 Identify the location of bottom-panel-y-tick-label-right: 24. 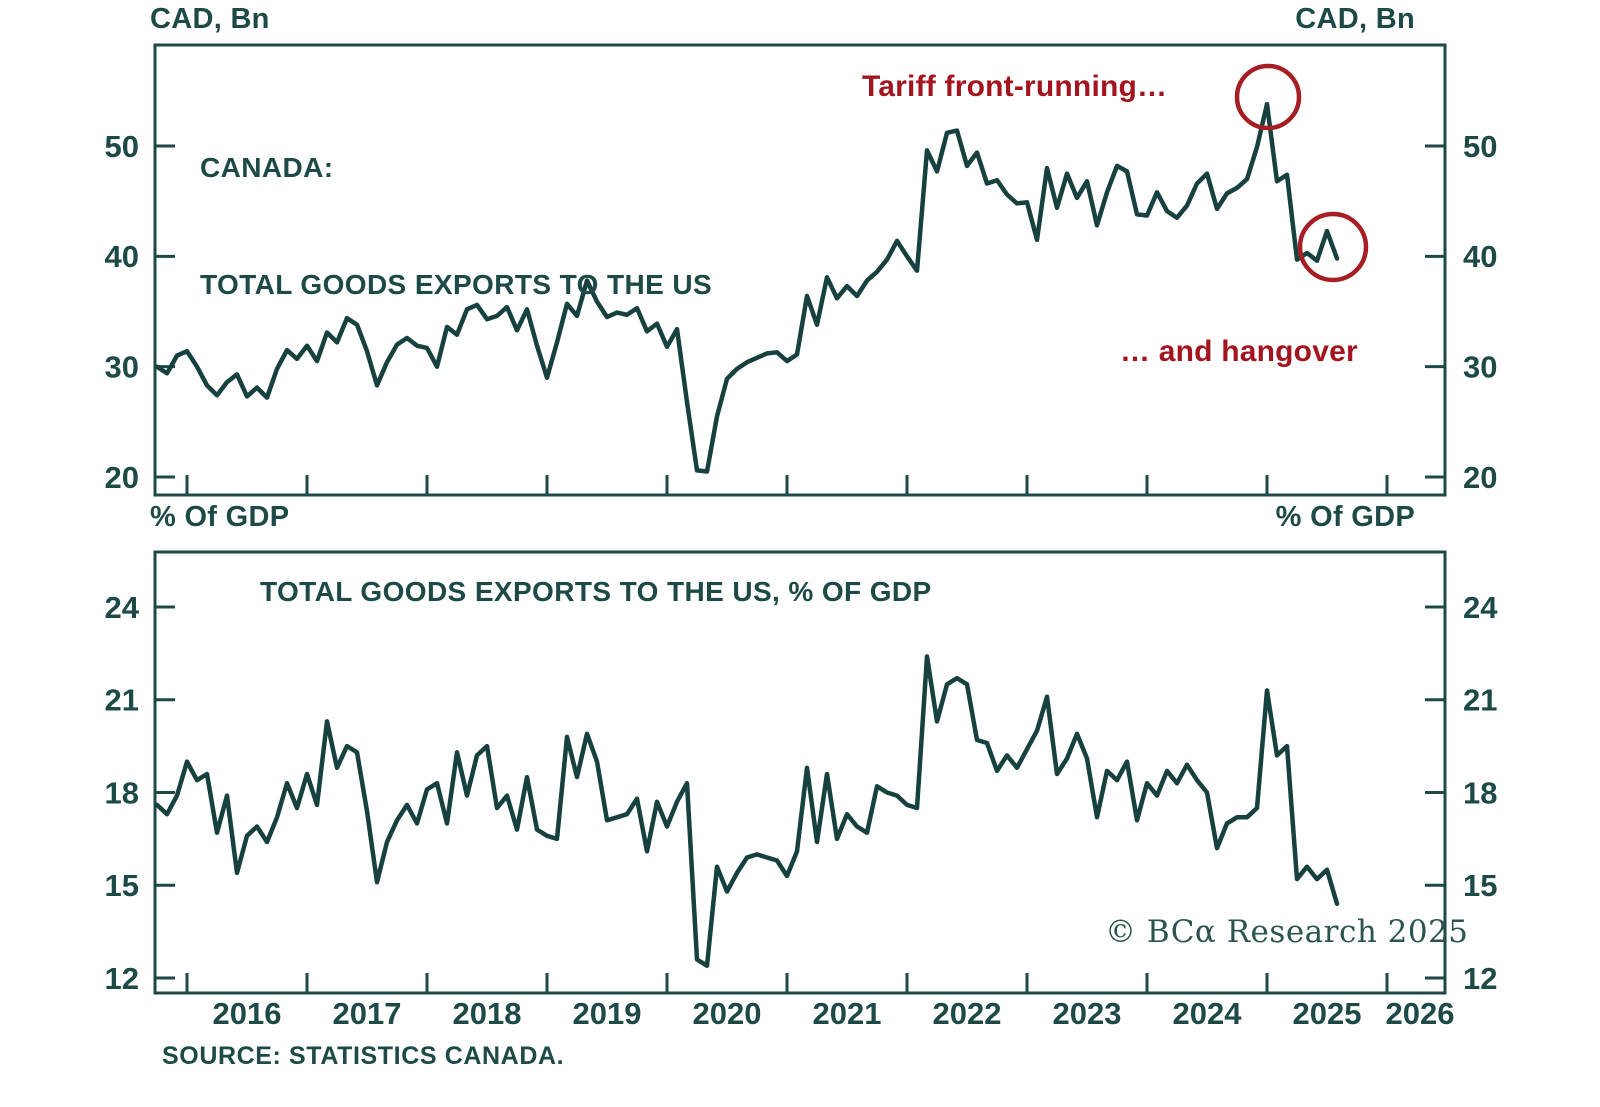
(1480, 607).